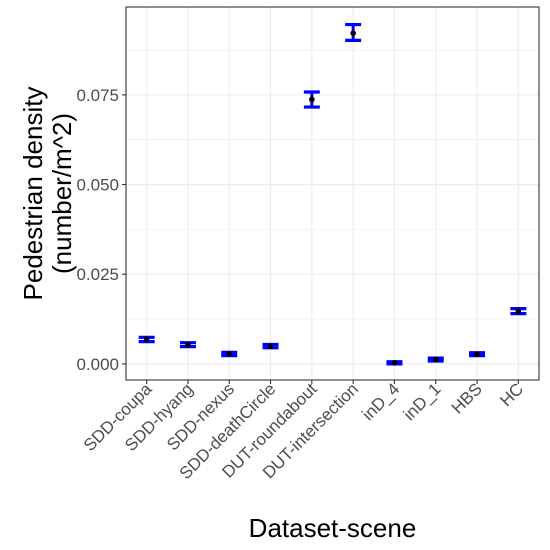 The width and height of the screenshot is (550, 550). Describe the element at coordinates (333, 528) in the screenshot. I see `x-axis-title: Dataset-scene` at that location.